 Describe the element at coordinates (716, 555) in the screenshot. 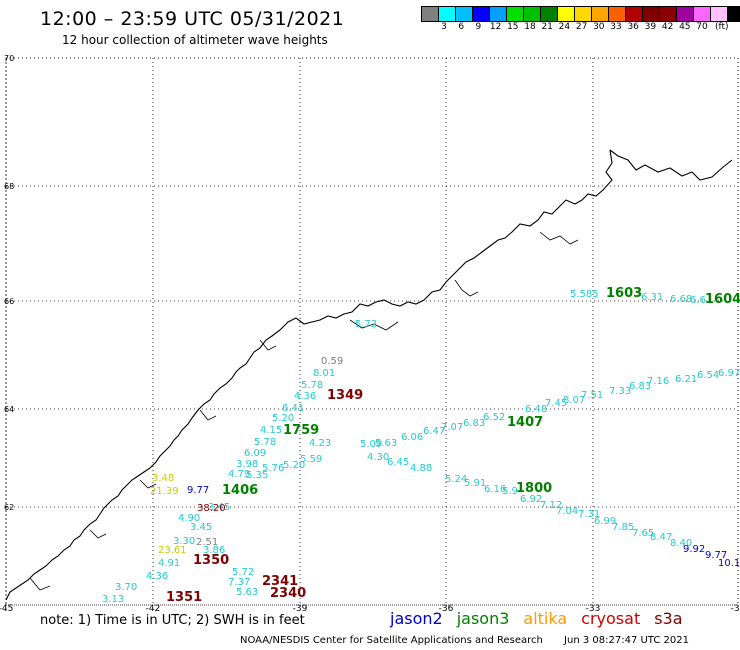

I see `wave-height-label: 9.77` at that location.